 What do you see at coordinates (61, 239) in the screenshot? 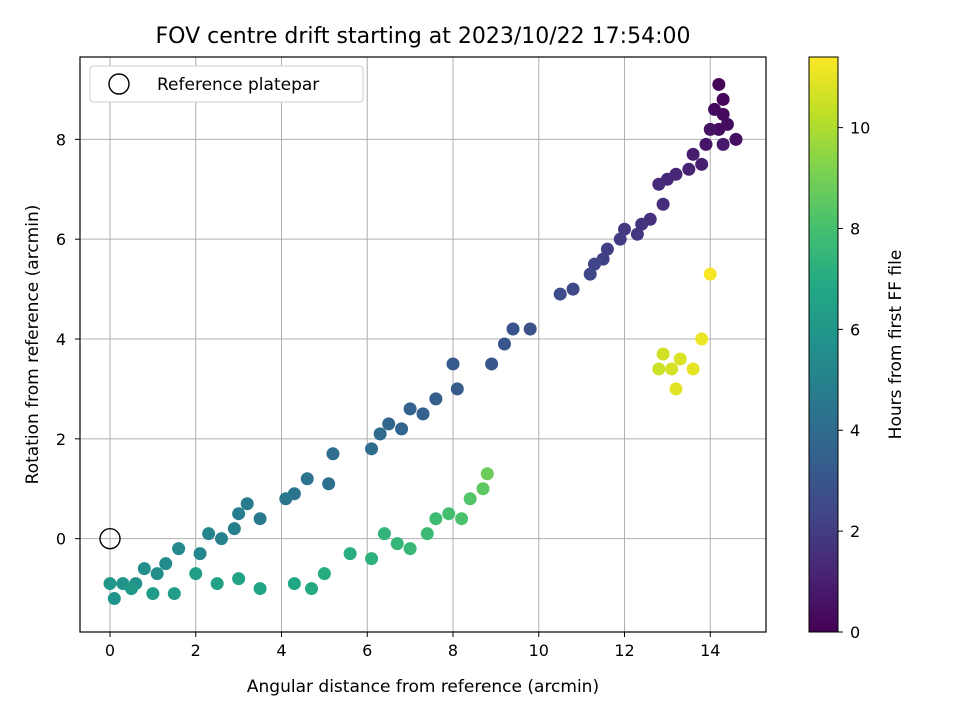
I see `y-tick-label: 6` at bounding box center [61, 239].